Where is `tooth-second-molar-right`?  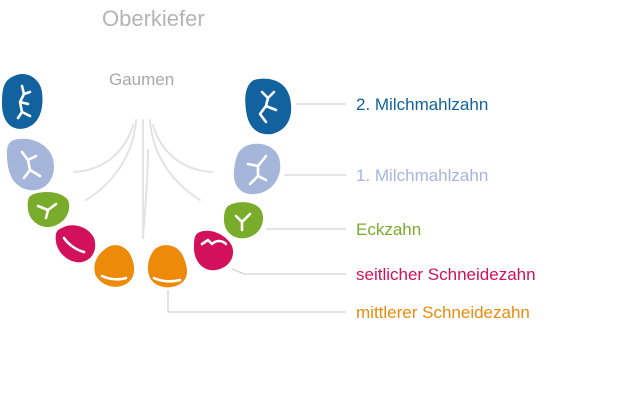
tooth-second-molar-right is located at coordinates (268, 106).